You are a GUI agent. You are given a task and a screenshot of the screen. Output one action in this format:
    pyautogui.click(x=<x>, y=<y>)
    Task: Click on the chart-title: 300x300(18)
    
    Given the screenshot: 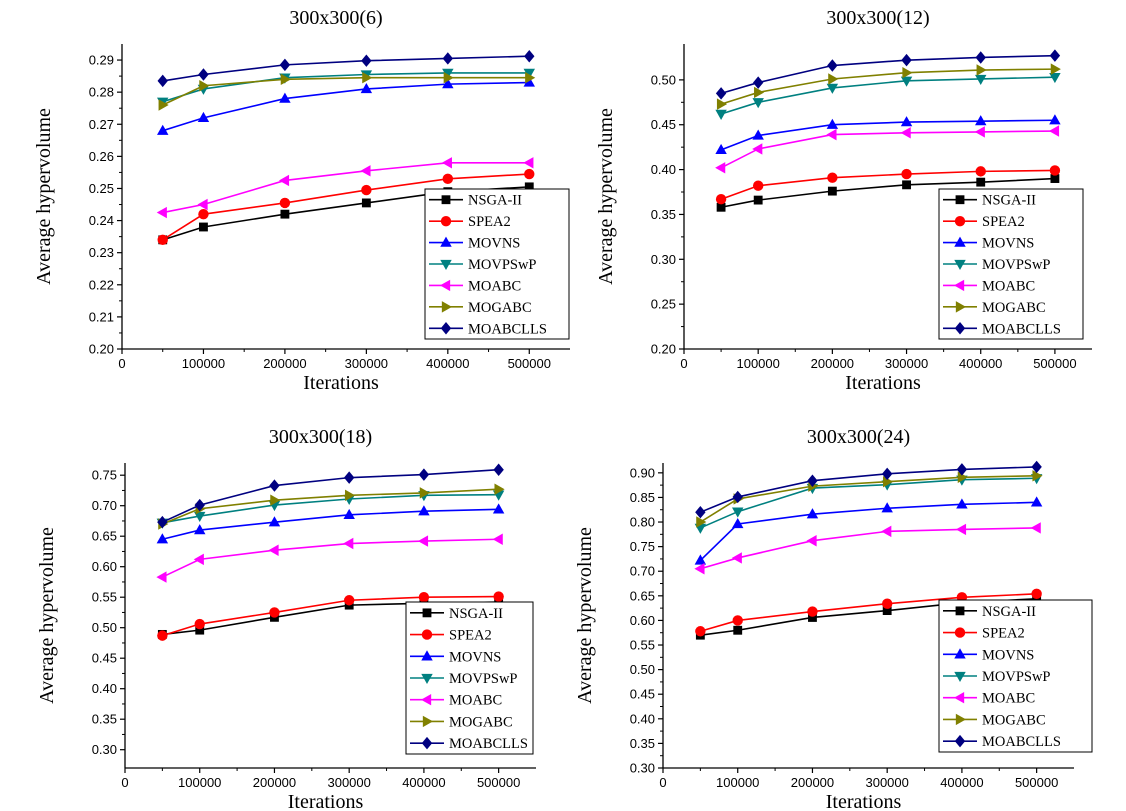 What is the action you would take?
    pyautogui.click(x=320, y=437)
    